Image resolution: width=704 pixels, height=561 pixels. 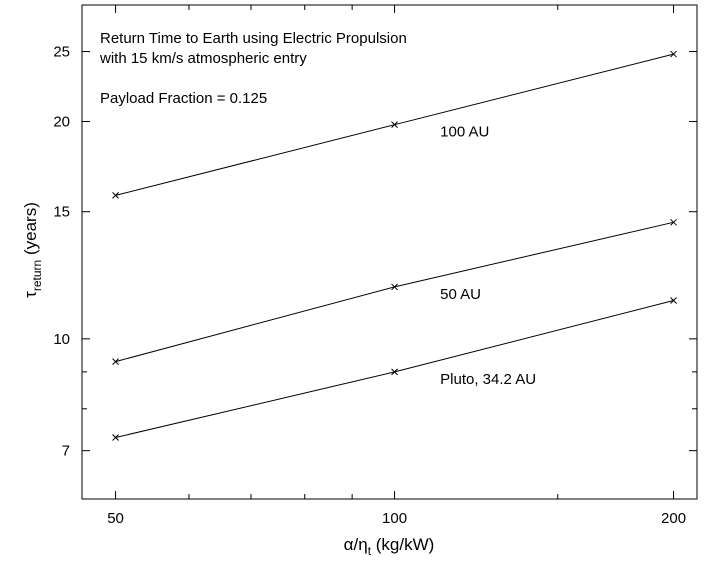 I want to click on x-tick-label: 50, so click(x=115, y=518).